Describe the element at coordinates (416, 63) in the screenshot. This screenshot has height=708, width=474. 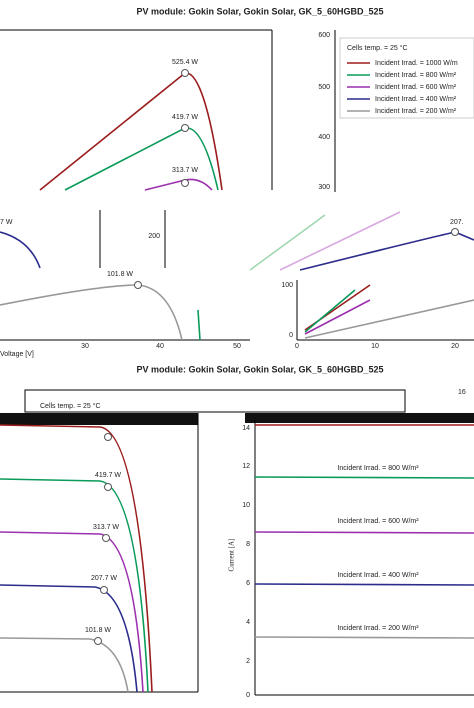
I see `legend-entry: Incident Irrad. = 1000 W/m` at that location.